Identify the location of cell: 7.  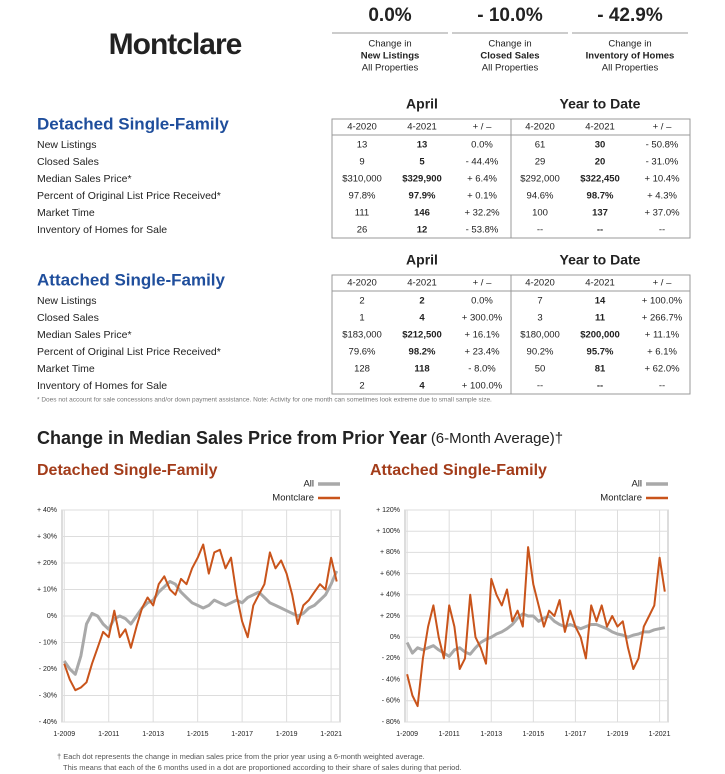
(539, 301).